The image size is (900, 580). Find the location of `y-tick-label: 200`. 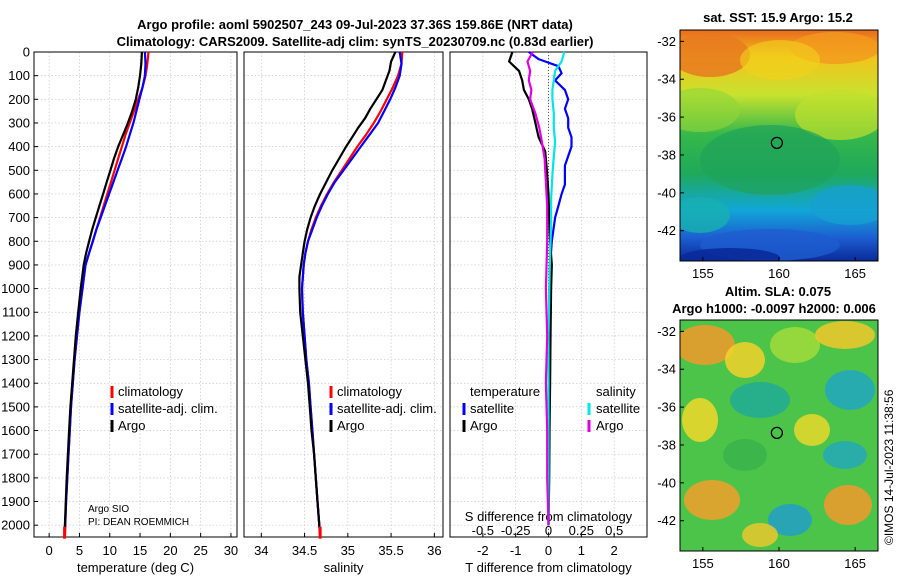

y-tick-label: 200 is located at coordinates (19, 99).